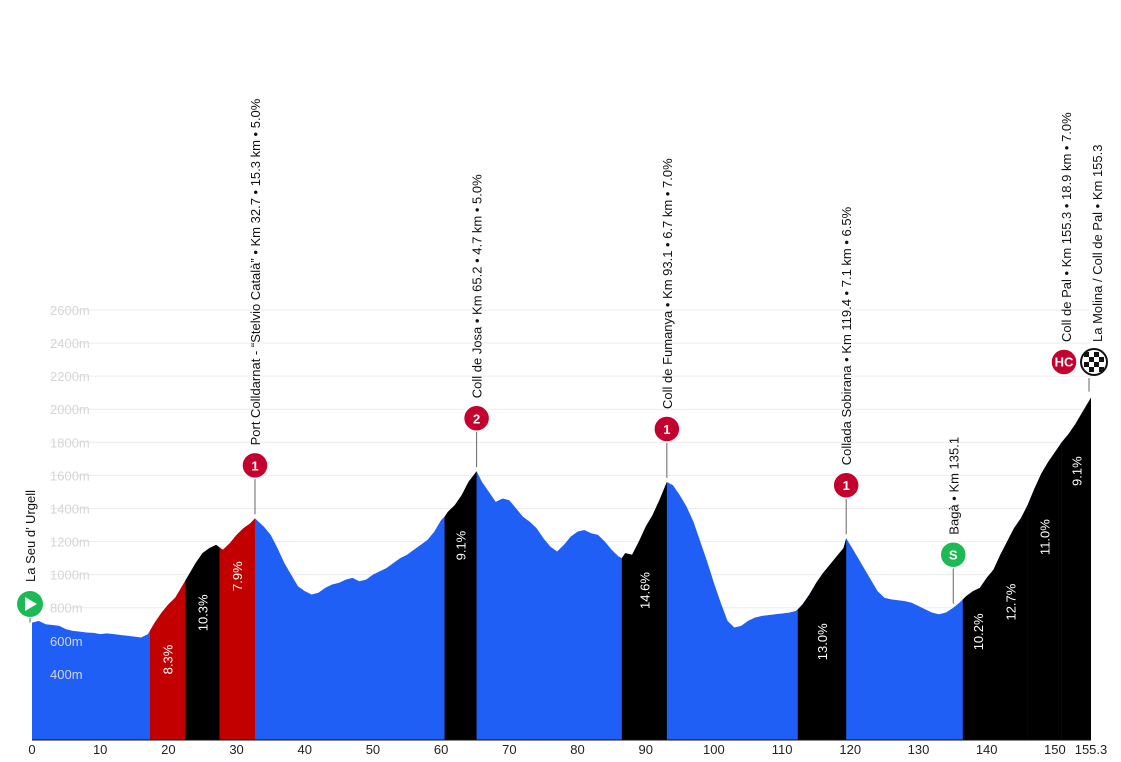 This screenshot has height=762, width=1121. What do you see at coordinates (1045, 537) in the screenshot?
I see `gradient-label: 11.0%` at bounding box center [1045, 537].